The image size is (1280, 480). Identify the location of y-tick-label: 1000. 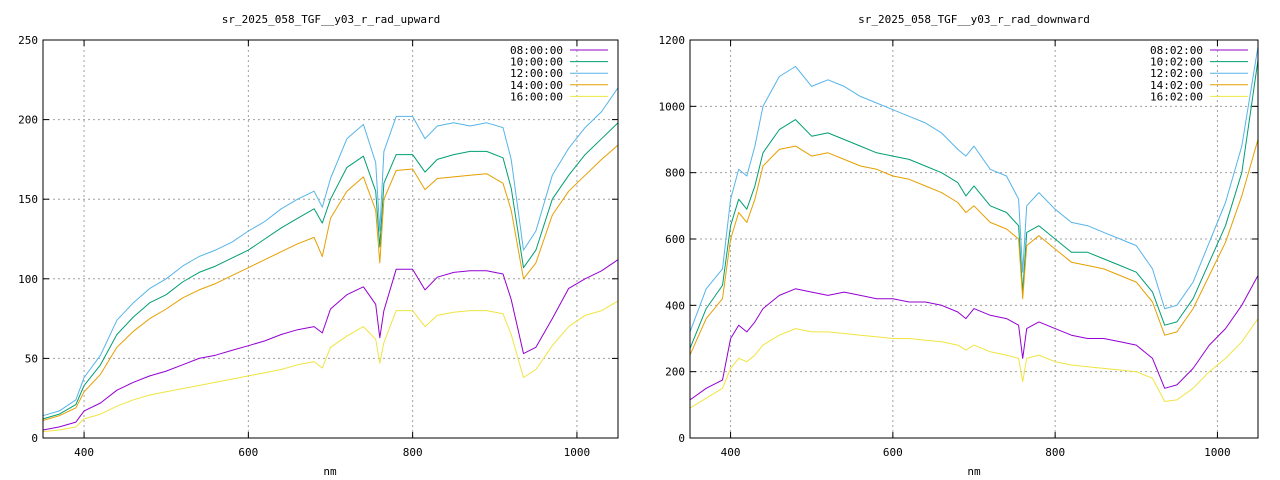
(672, 106).